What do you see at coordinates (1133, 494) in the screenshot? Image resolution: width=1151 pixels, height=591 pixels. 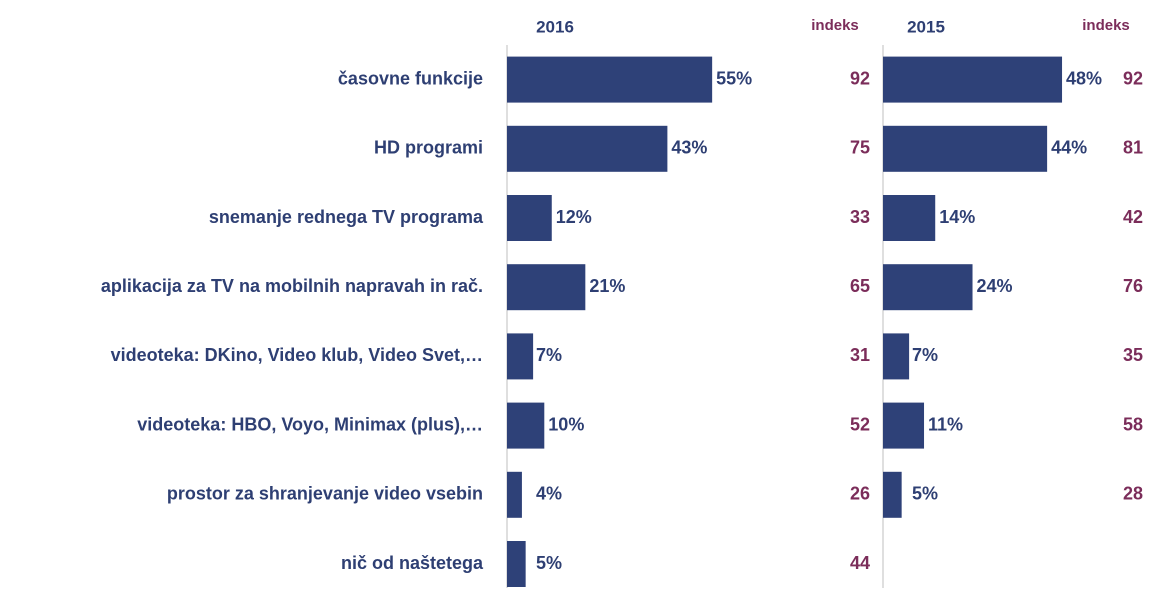 I see `index-value: 28` at bounding box center [1133, 494].